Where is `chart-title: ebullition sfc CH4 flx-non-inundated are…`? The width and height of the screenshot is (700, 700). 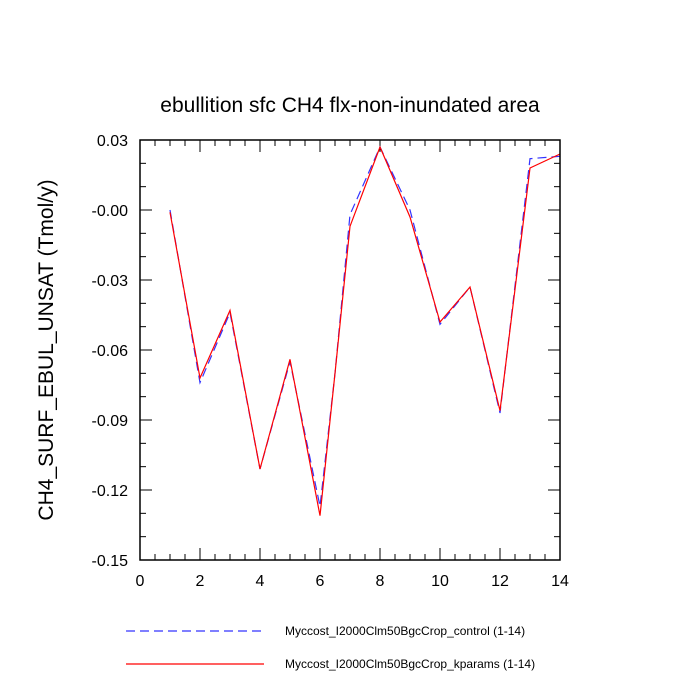
chart-title: ebullition sfc CH4 flx-non-inundated are… is located at coordinates (350, 105).